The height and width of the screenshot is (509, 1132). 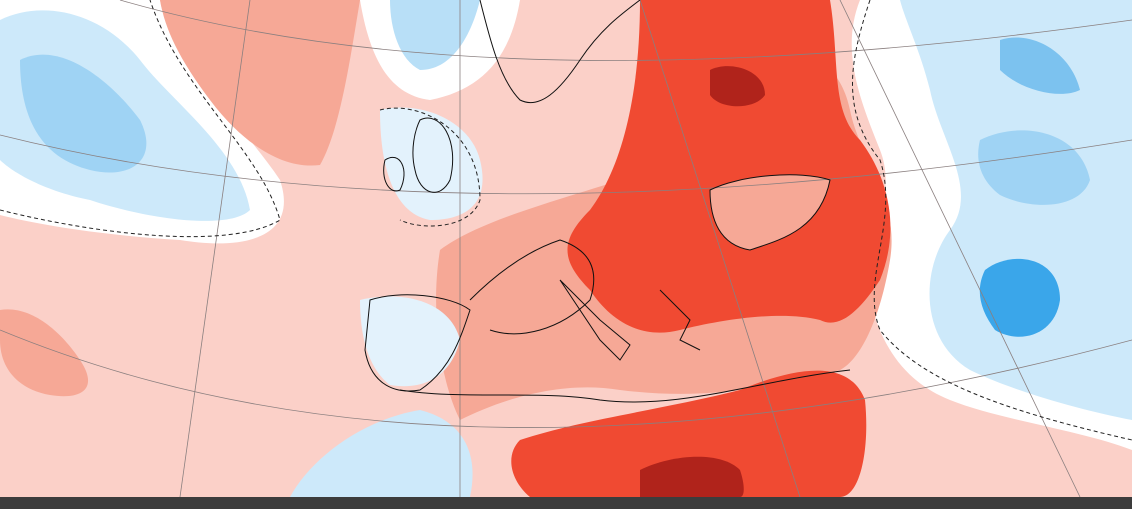 What do you see at coordinates (689, 433) in the screenshot?
I see `strong-warm-anomaly` at bounding box center [689, 433].